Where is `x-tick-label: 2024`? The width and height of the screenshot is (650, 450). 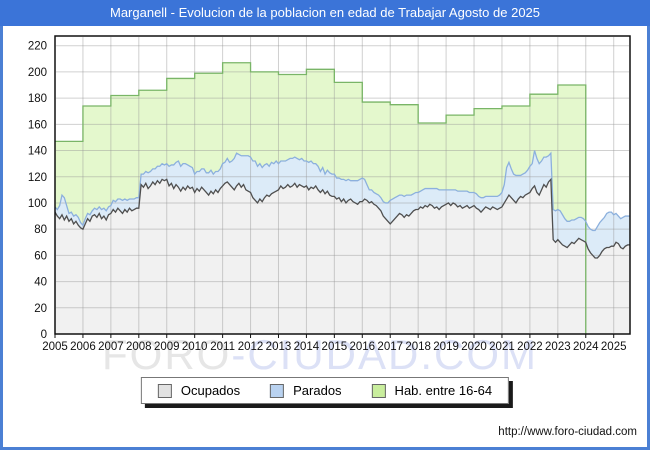
x-tick-label: 2024 is located at coordinates (586, 347).